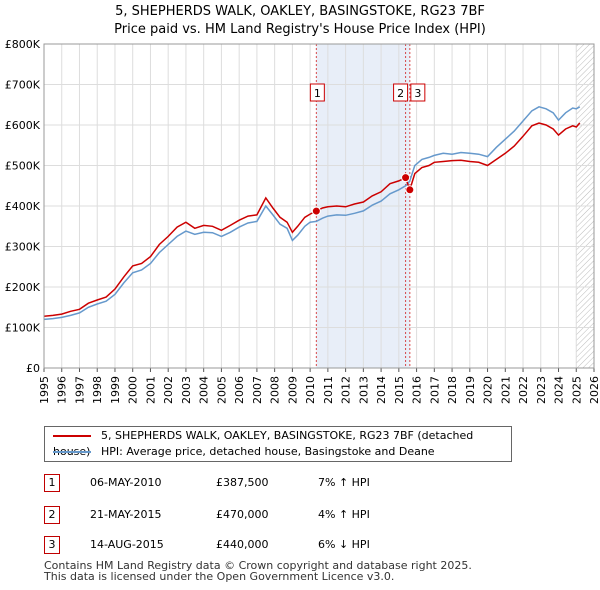  What do you see at coordinates (576, 390) in the screenshot?
I see `x-tick-label: 2025` at bounding box center [576, 390].